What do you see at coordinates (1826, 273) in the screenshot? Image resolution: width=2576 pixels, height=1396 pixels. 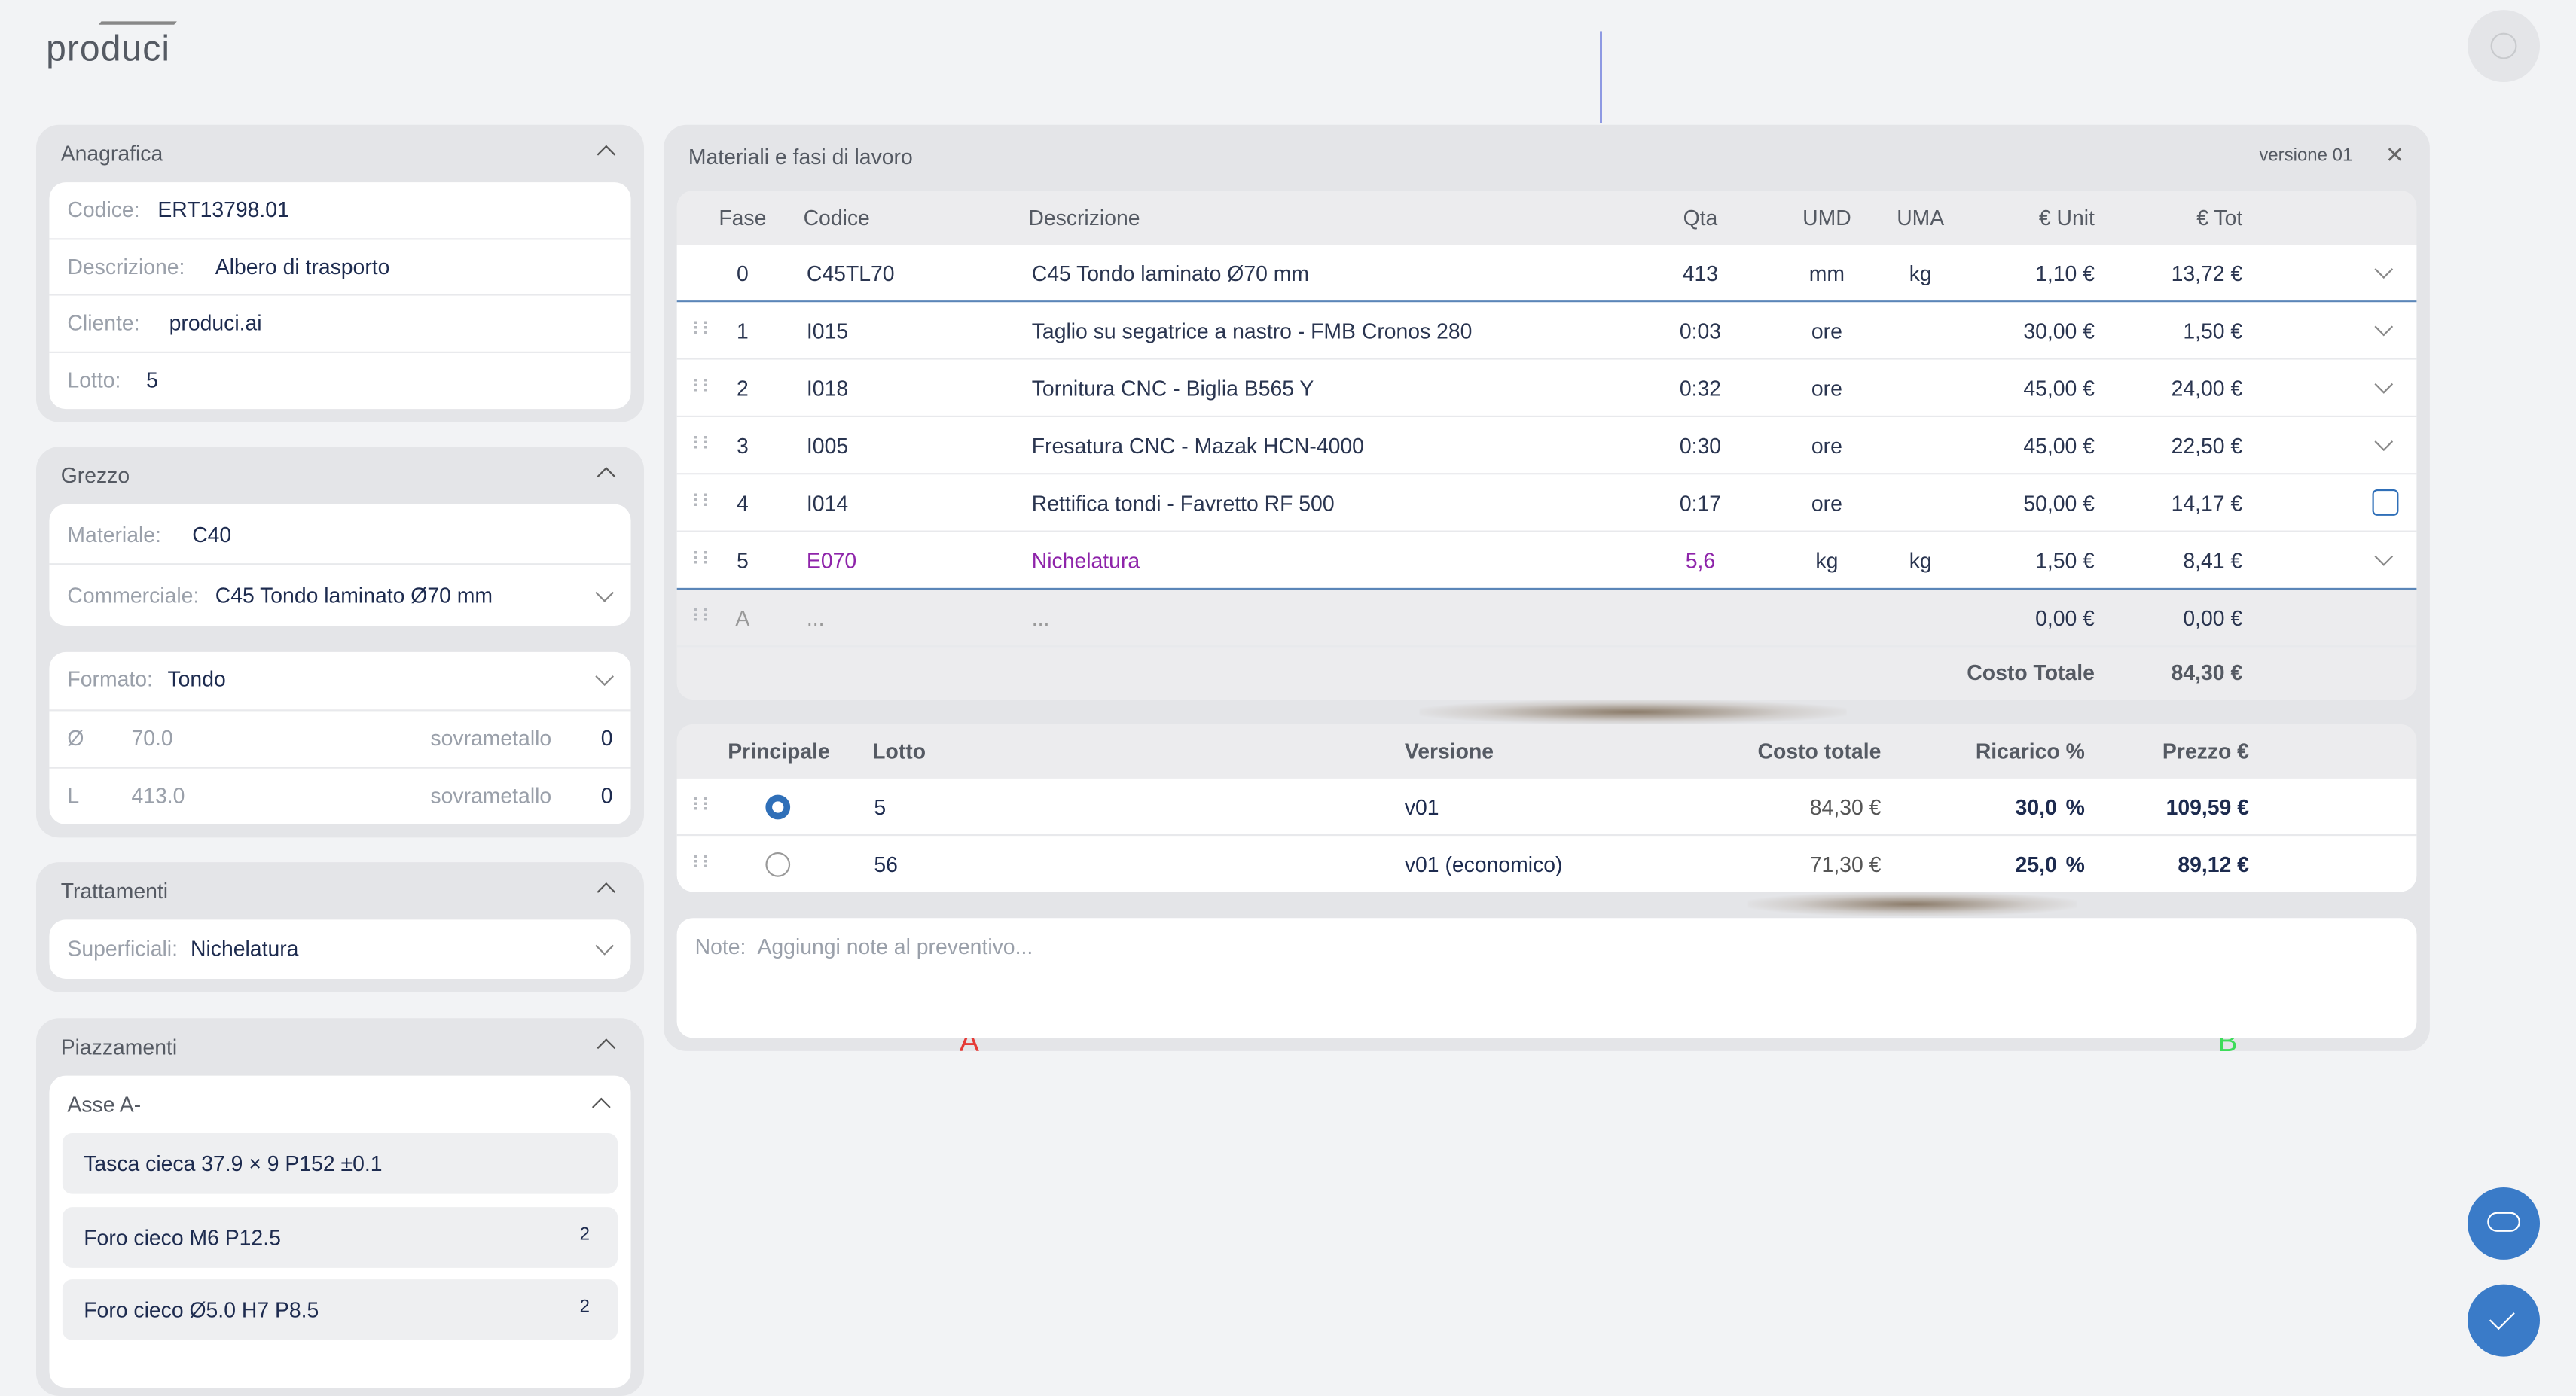 I see `cell-umd: mm` at bounding box center [1826, 273].